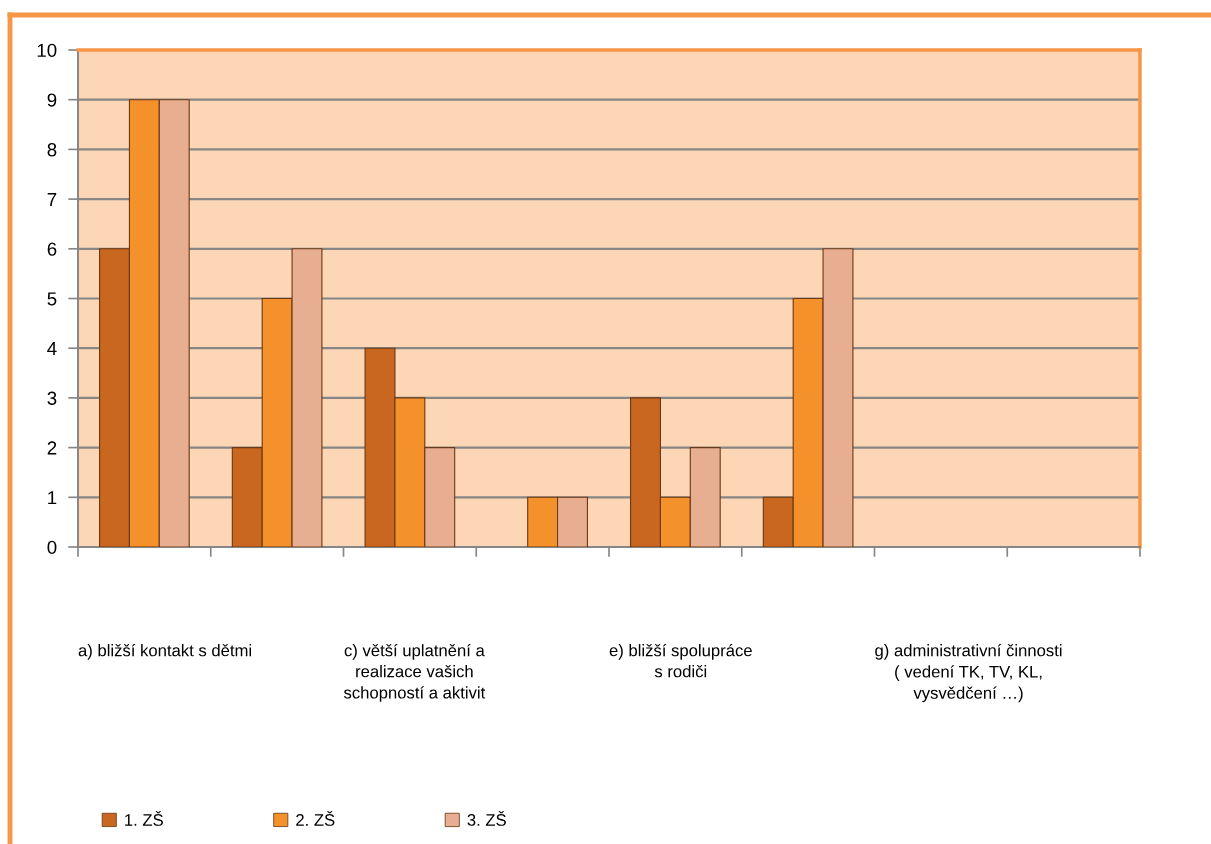  What do you see at coordinates (315, 818) in the screenshot?
I see `legend-label: 2. ZŠ` at bounding box center [315, 818].